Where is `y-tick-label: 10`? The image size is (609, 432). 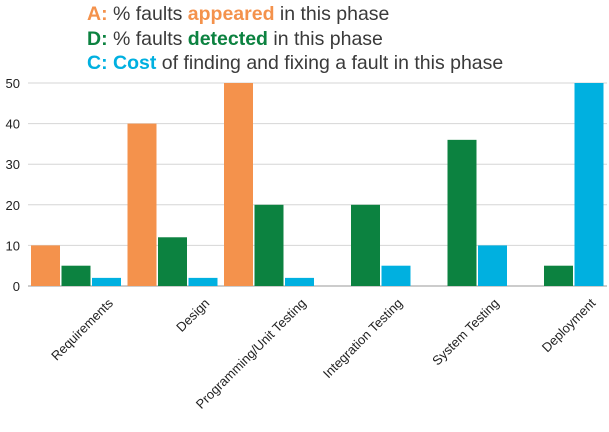
y-tick-label: 10 is located at coordinates (13, 245).